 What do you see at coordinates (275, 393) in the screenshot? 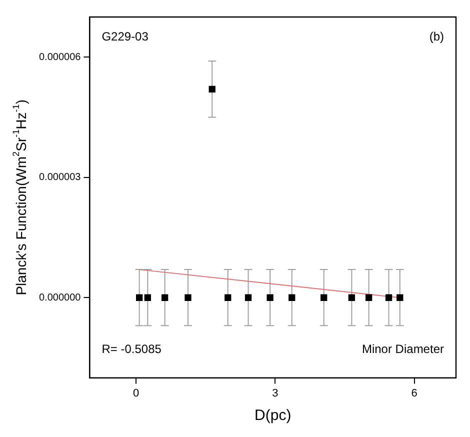
I see `x-tick-label: 3` at bounding box center [275, 393].